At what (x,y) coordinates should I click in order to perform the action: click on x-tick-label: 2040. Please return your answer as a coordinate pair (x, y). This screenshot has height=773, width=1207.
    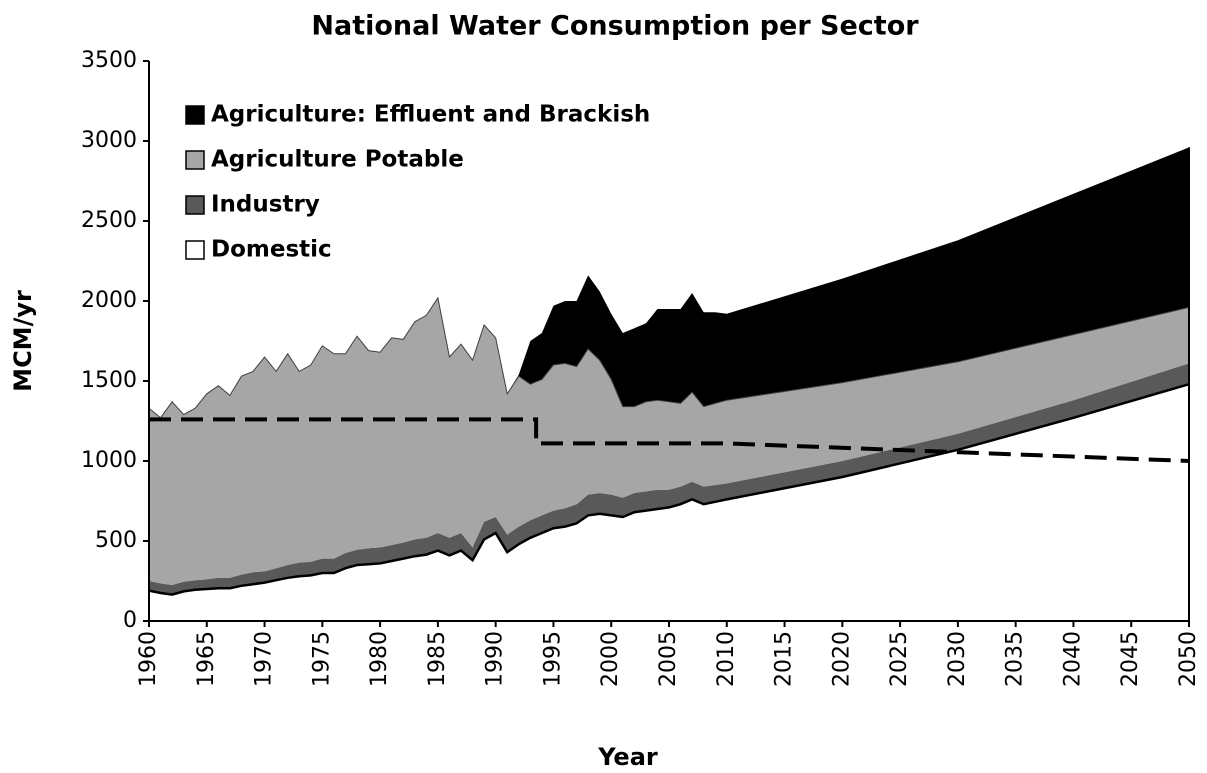
    Looking at the image, I should click on (1072, 659).